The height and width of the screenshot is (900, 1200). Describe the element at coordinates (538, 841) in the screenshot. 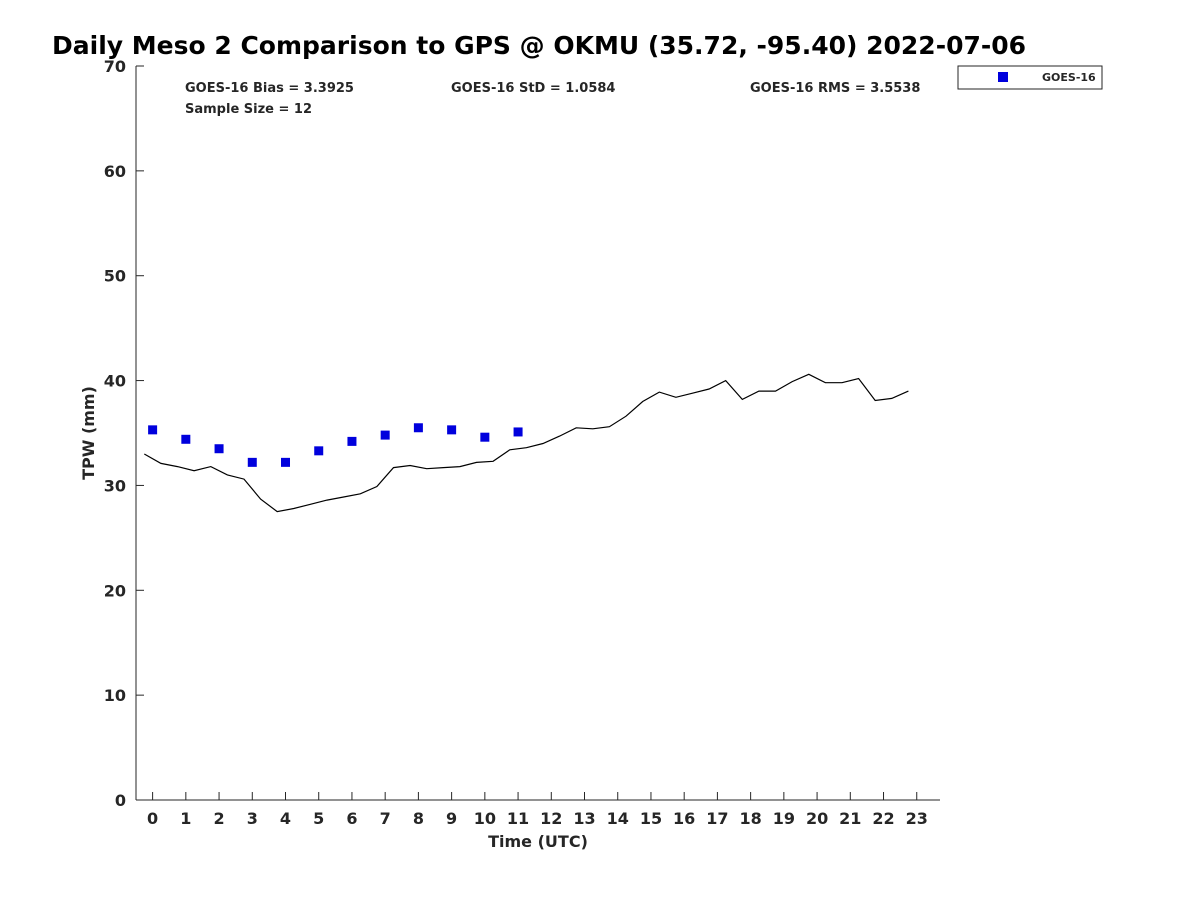

I see `x-axis-label: Time (UTC)` at that location.